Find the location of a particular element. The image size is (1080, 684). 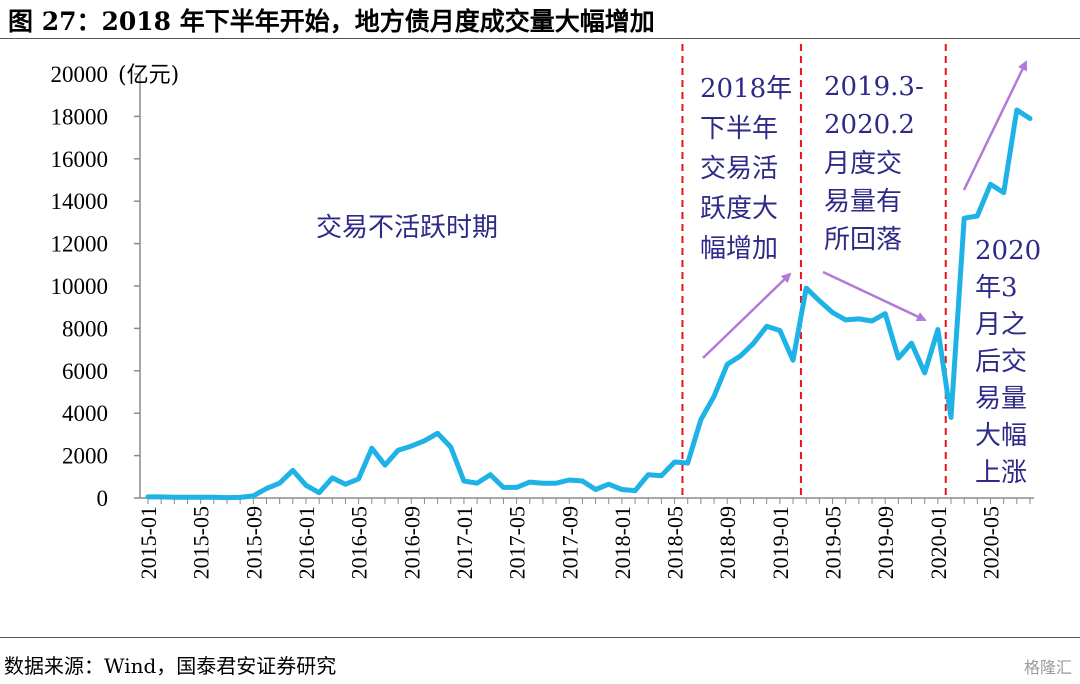

annotation-line: 所回落 is located at coordinates (863, 240).